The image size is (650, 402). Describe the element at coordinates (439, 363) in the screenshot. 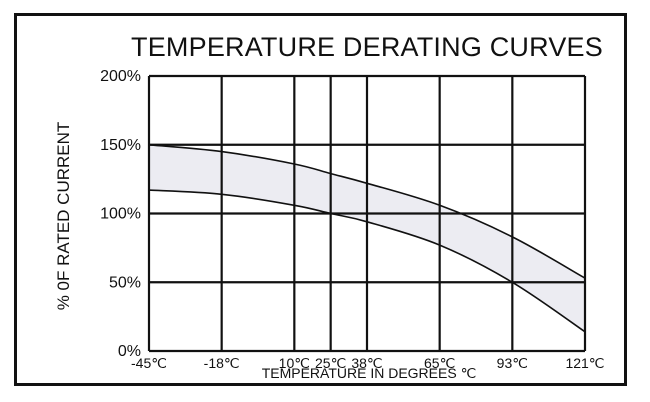

I see `x-tick-label: 65℃` at that location.